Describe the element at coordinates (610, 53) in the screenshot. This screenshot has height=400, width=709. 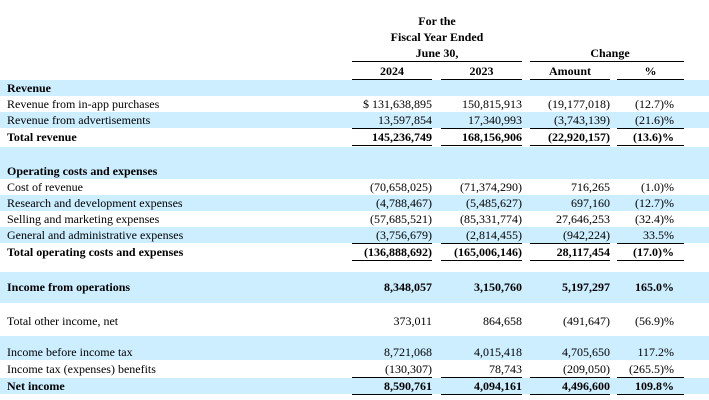
I see `change-header: Change` at that location.